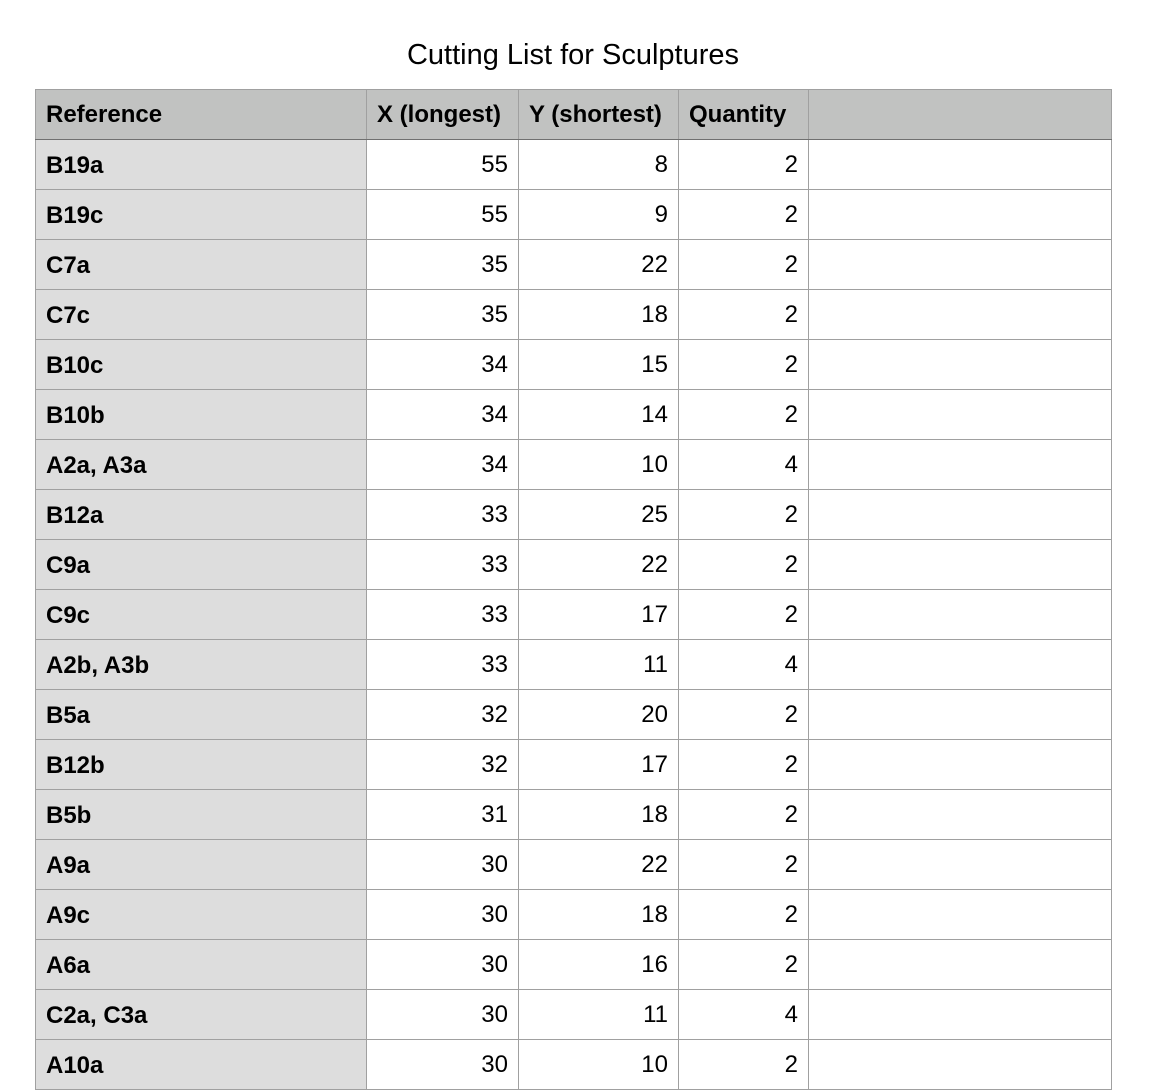 The height and width of the screenshot is (1090, 1160). Describe the element at coordinates (201, 364) in the screenshot. I see `reference-cell: B10c` at that location.